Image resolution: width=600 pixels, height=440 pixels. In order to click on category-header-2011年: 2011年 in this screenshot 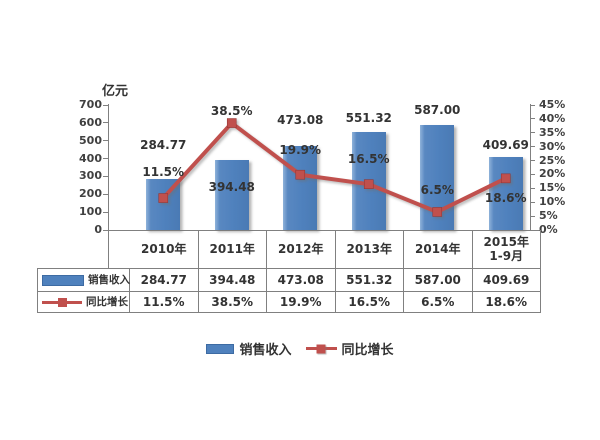, I will do `click(233, 249)`.